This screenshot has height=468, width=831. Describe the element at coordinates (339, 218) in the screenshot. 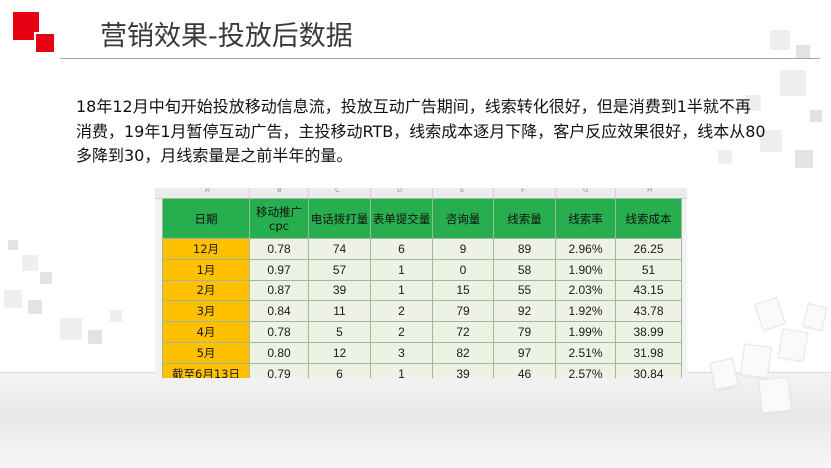

I see `header-phone-calls: 电话拨打量` at that location.